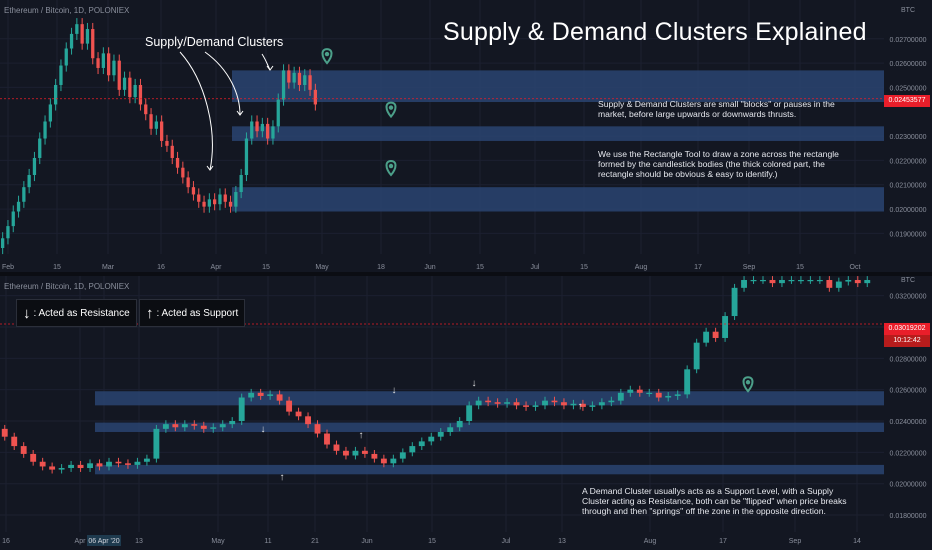 This screenshot has width=932, height=550. What do you see at coordinates (908, 88) in the screenshot?
I see `price-axis-label: 0.02500000` at bounding box center [908, 88].